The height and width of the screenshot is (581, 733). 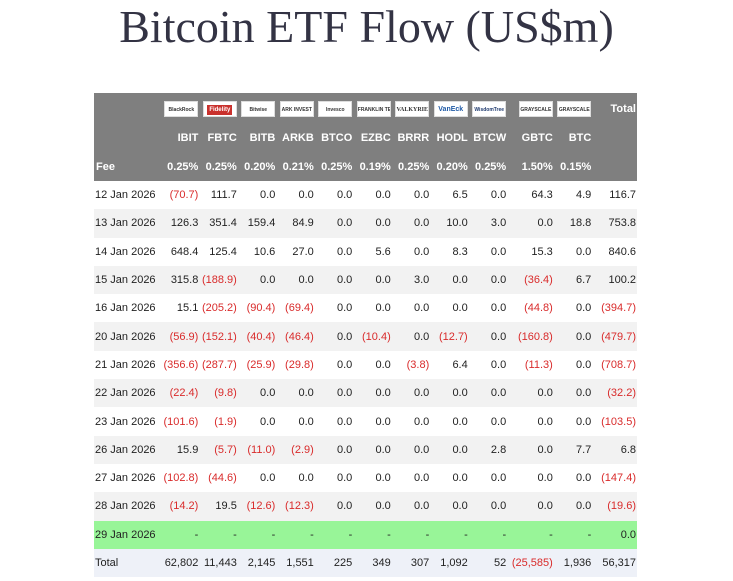 What do you see at coordinates (295, 562) in the screenshot?
I see `totals-cell: 1,551` at bounding box center [295, 562].